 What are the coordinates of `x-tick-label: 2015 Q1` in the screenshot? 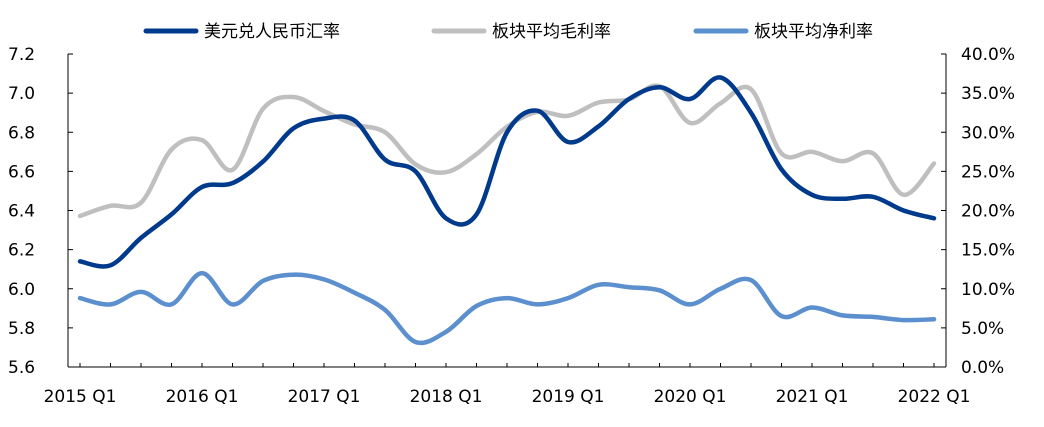 It's located at (80, 397).